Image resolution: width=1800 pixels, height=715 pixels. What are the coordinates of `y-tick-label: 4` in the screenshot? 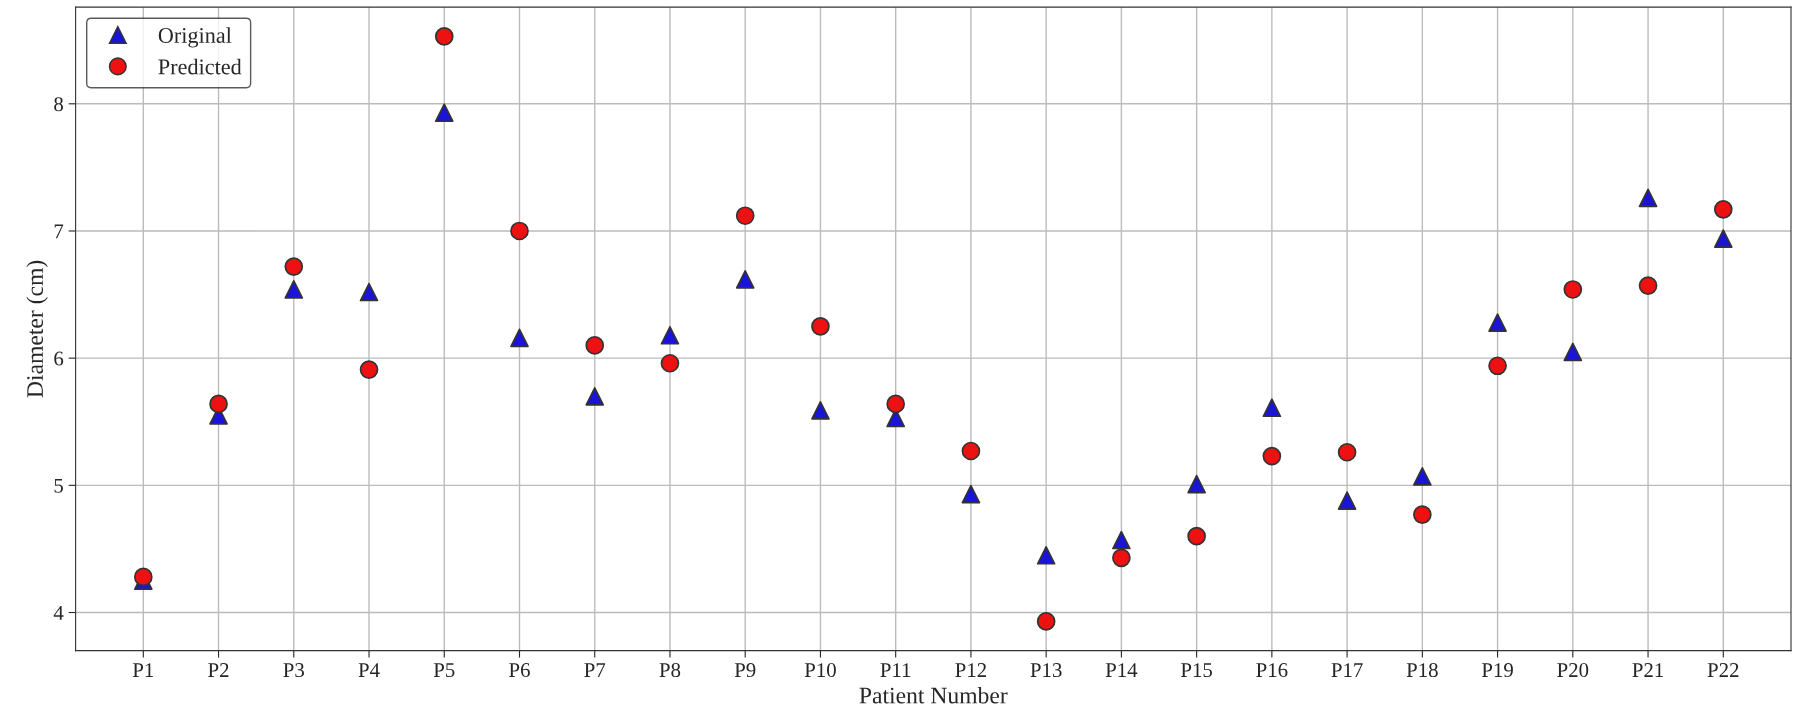 It's located at (58, 613).